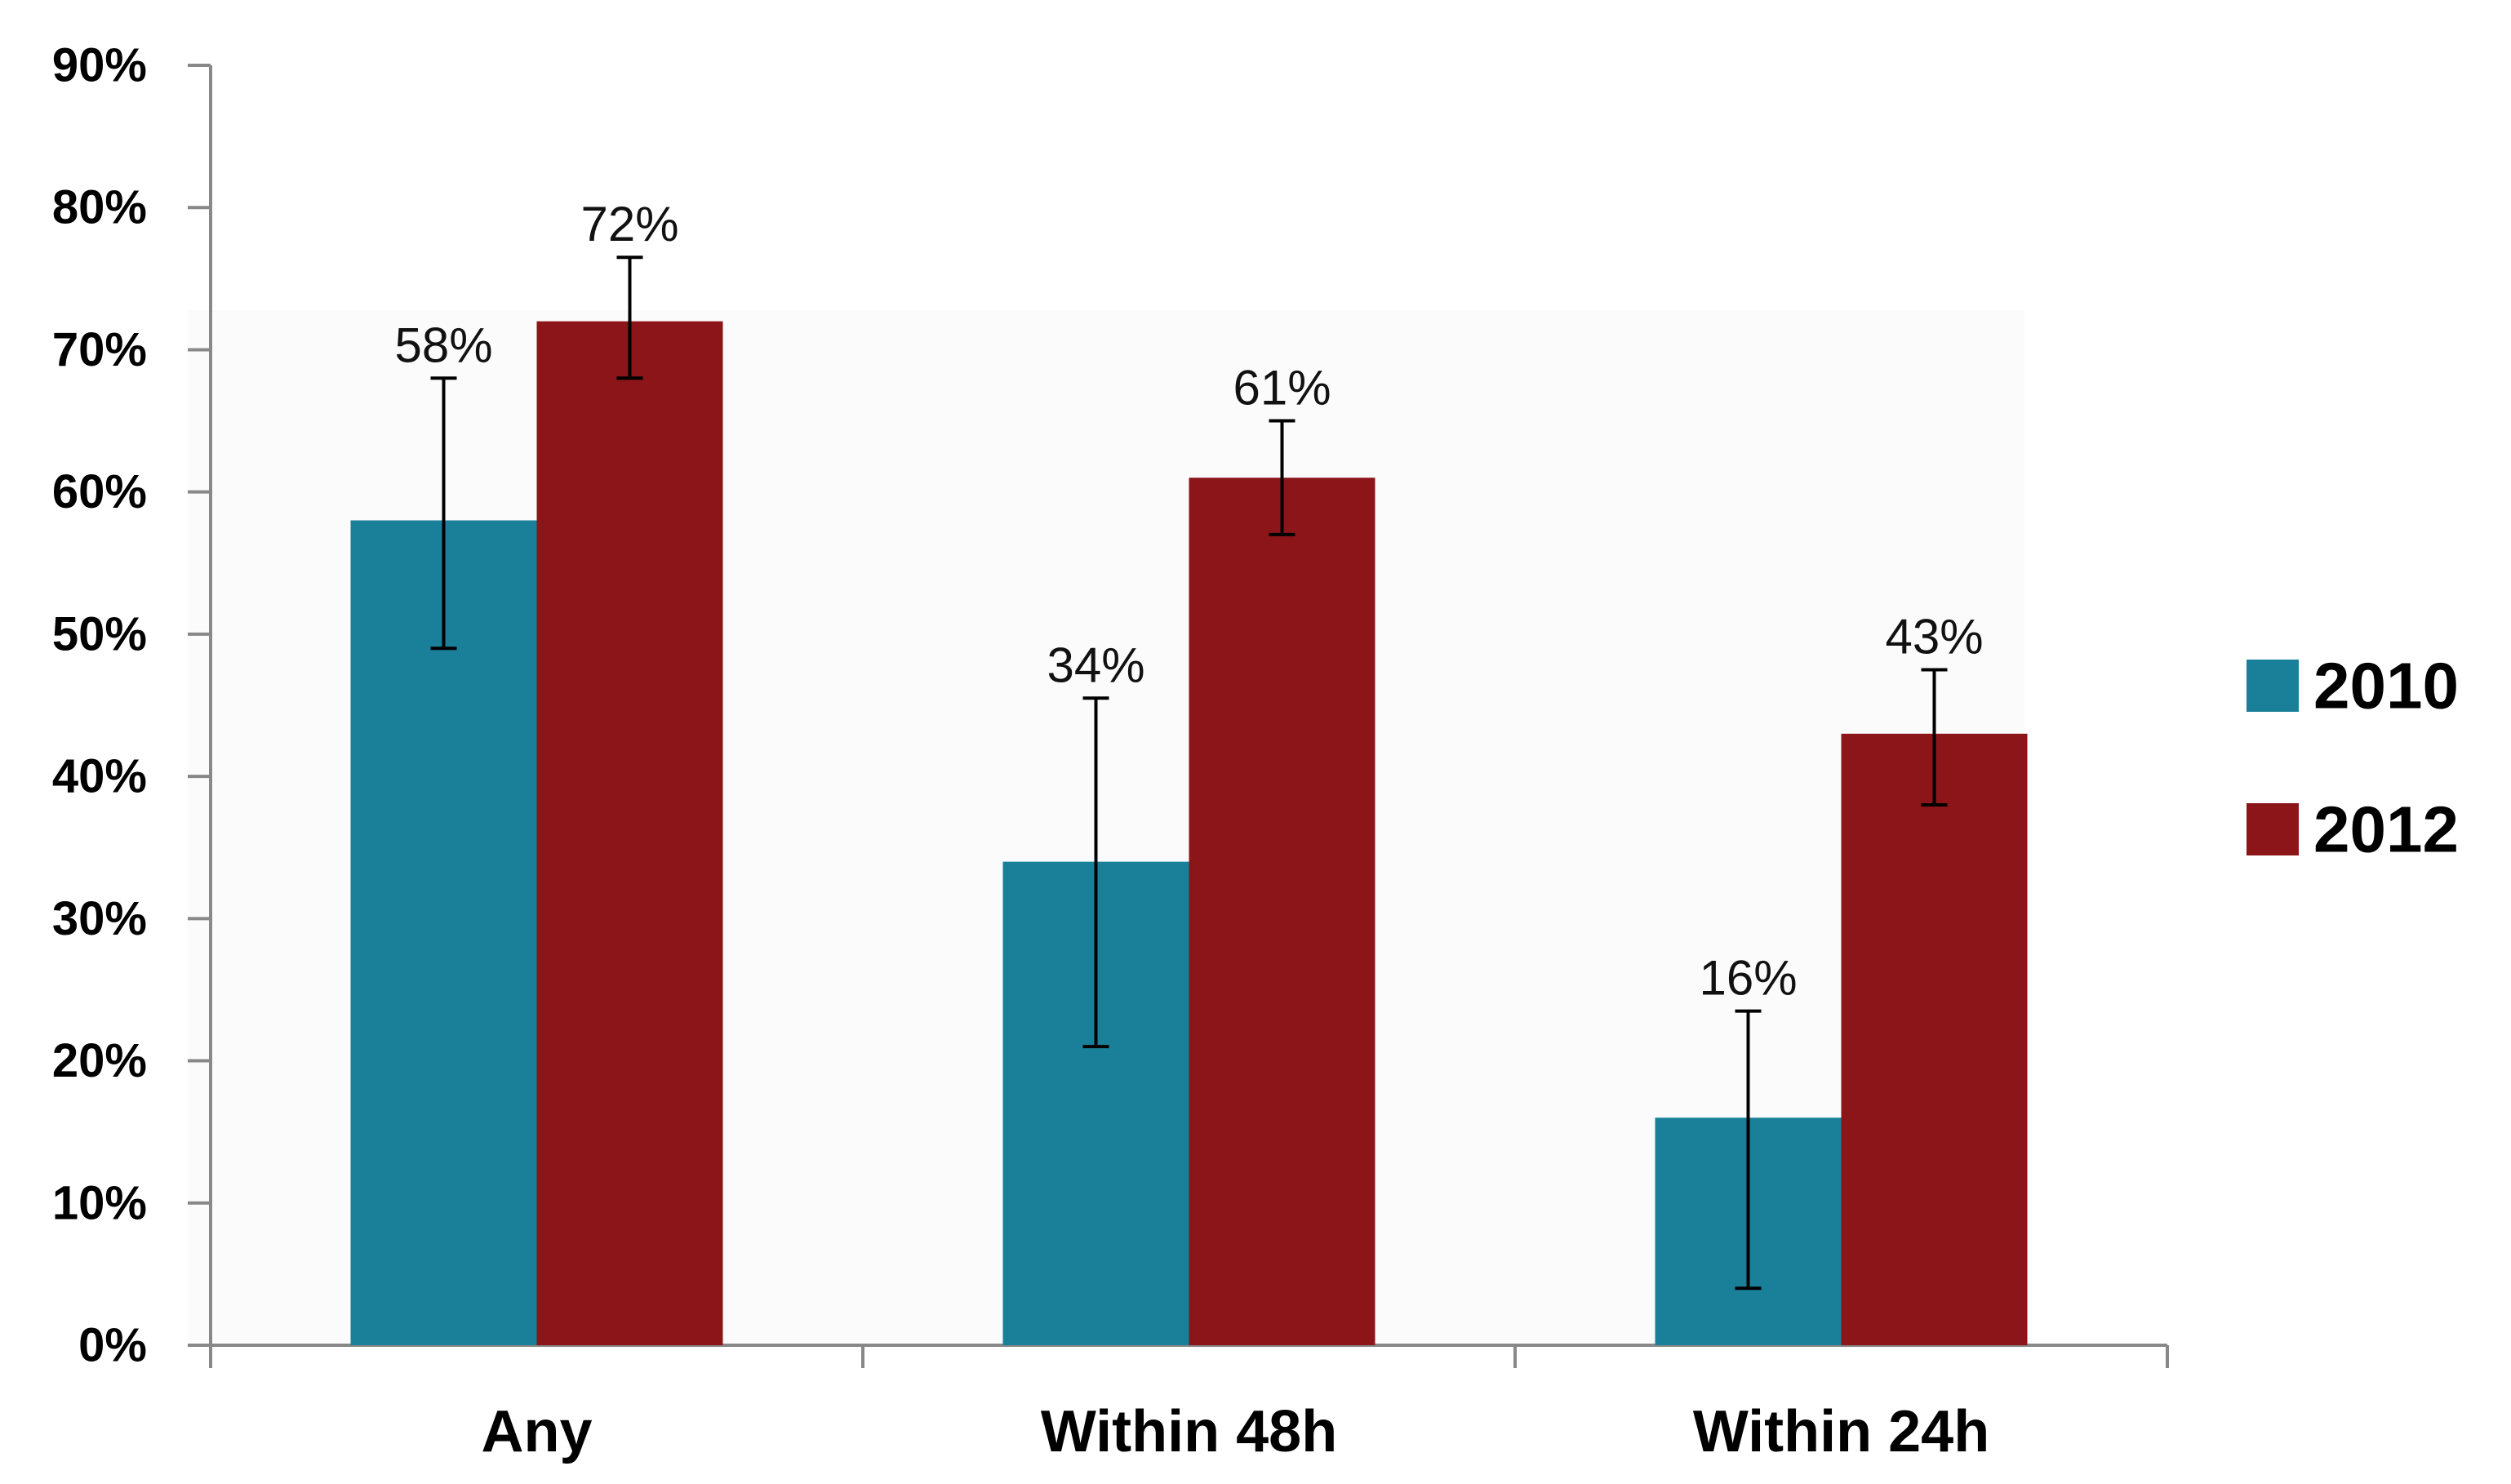 The height and width of the screenshot is (1484, 2511). I want to click on legend: 2010 2012, so click(2353, 758).